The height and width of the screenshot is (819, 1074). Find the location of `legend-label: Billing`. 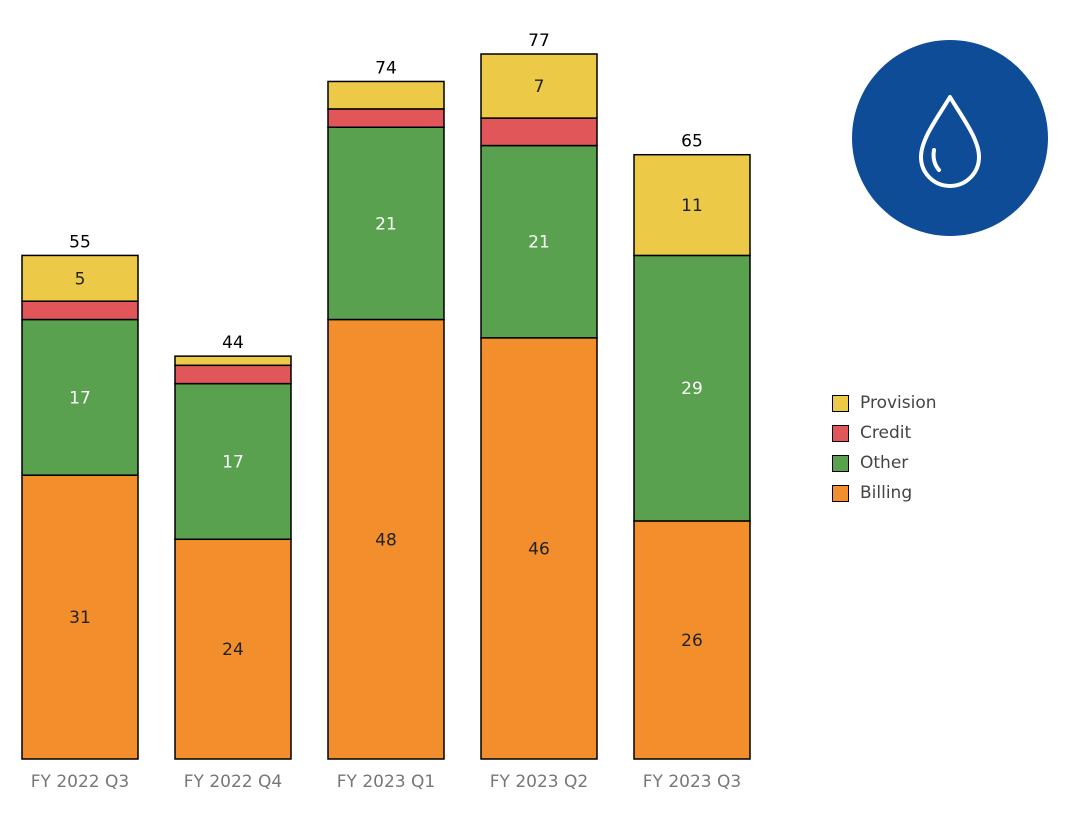

legend-label: Billing is located at coordinates (886, 493).